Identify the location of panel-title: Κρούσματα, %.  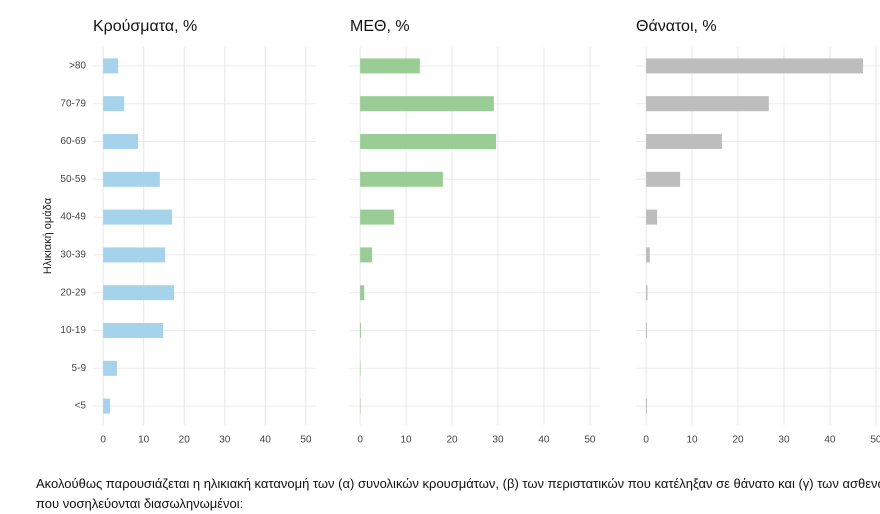
(145, 26).